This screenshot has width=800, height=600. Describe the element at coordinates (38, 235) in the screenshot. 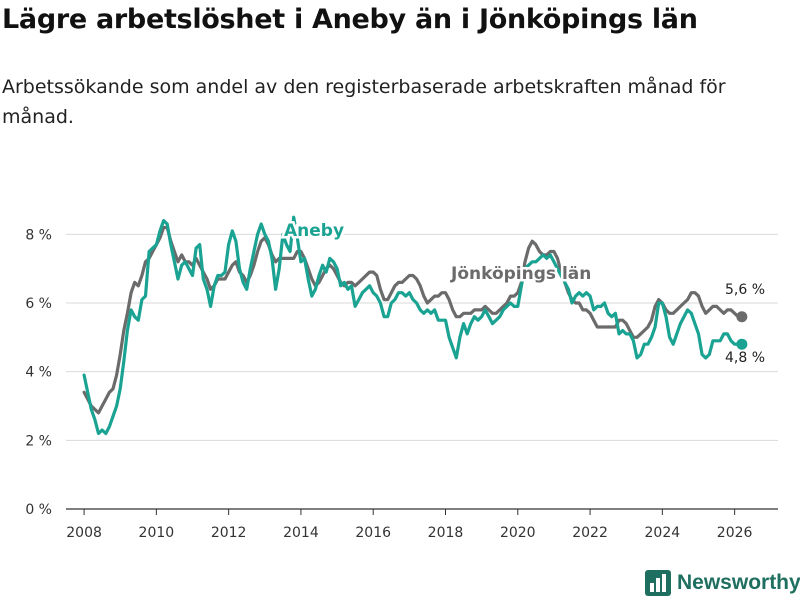

I see `y-tick-label: 8 %` at that location.